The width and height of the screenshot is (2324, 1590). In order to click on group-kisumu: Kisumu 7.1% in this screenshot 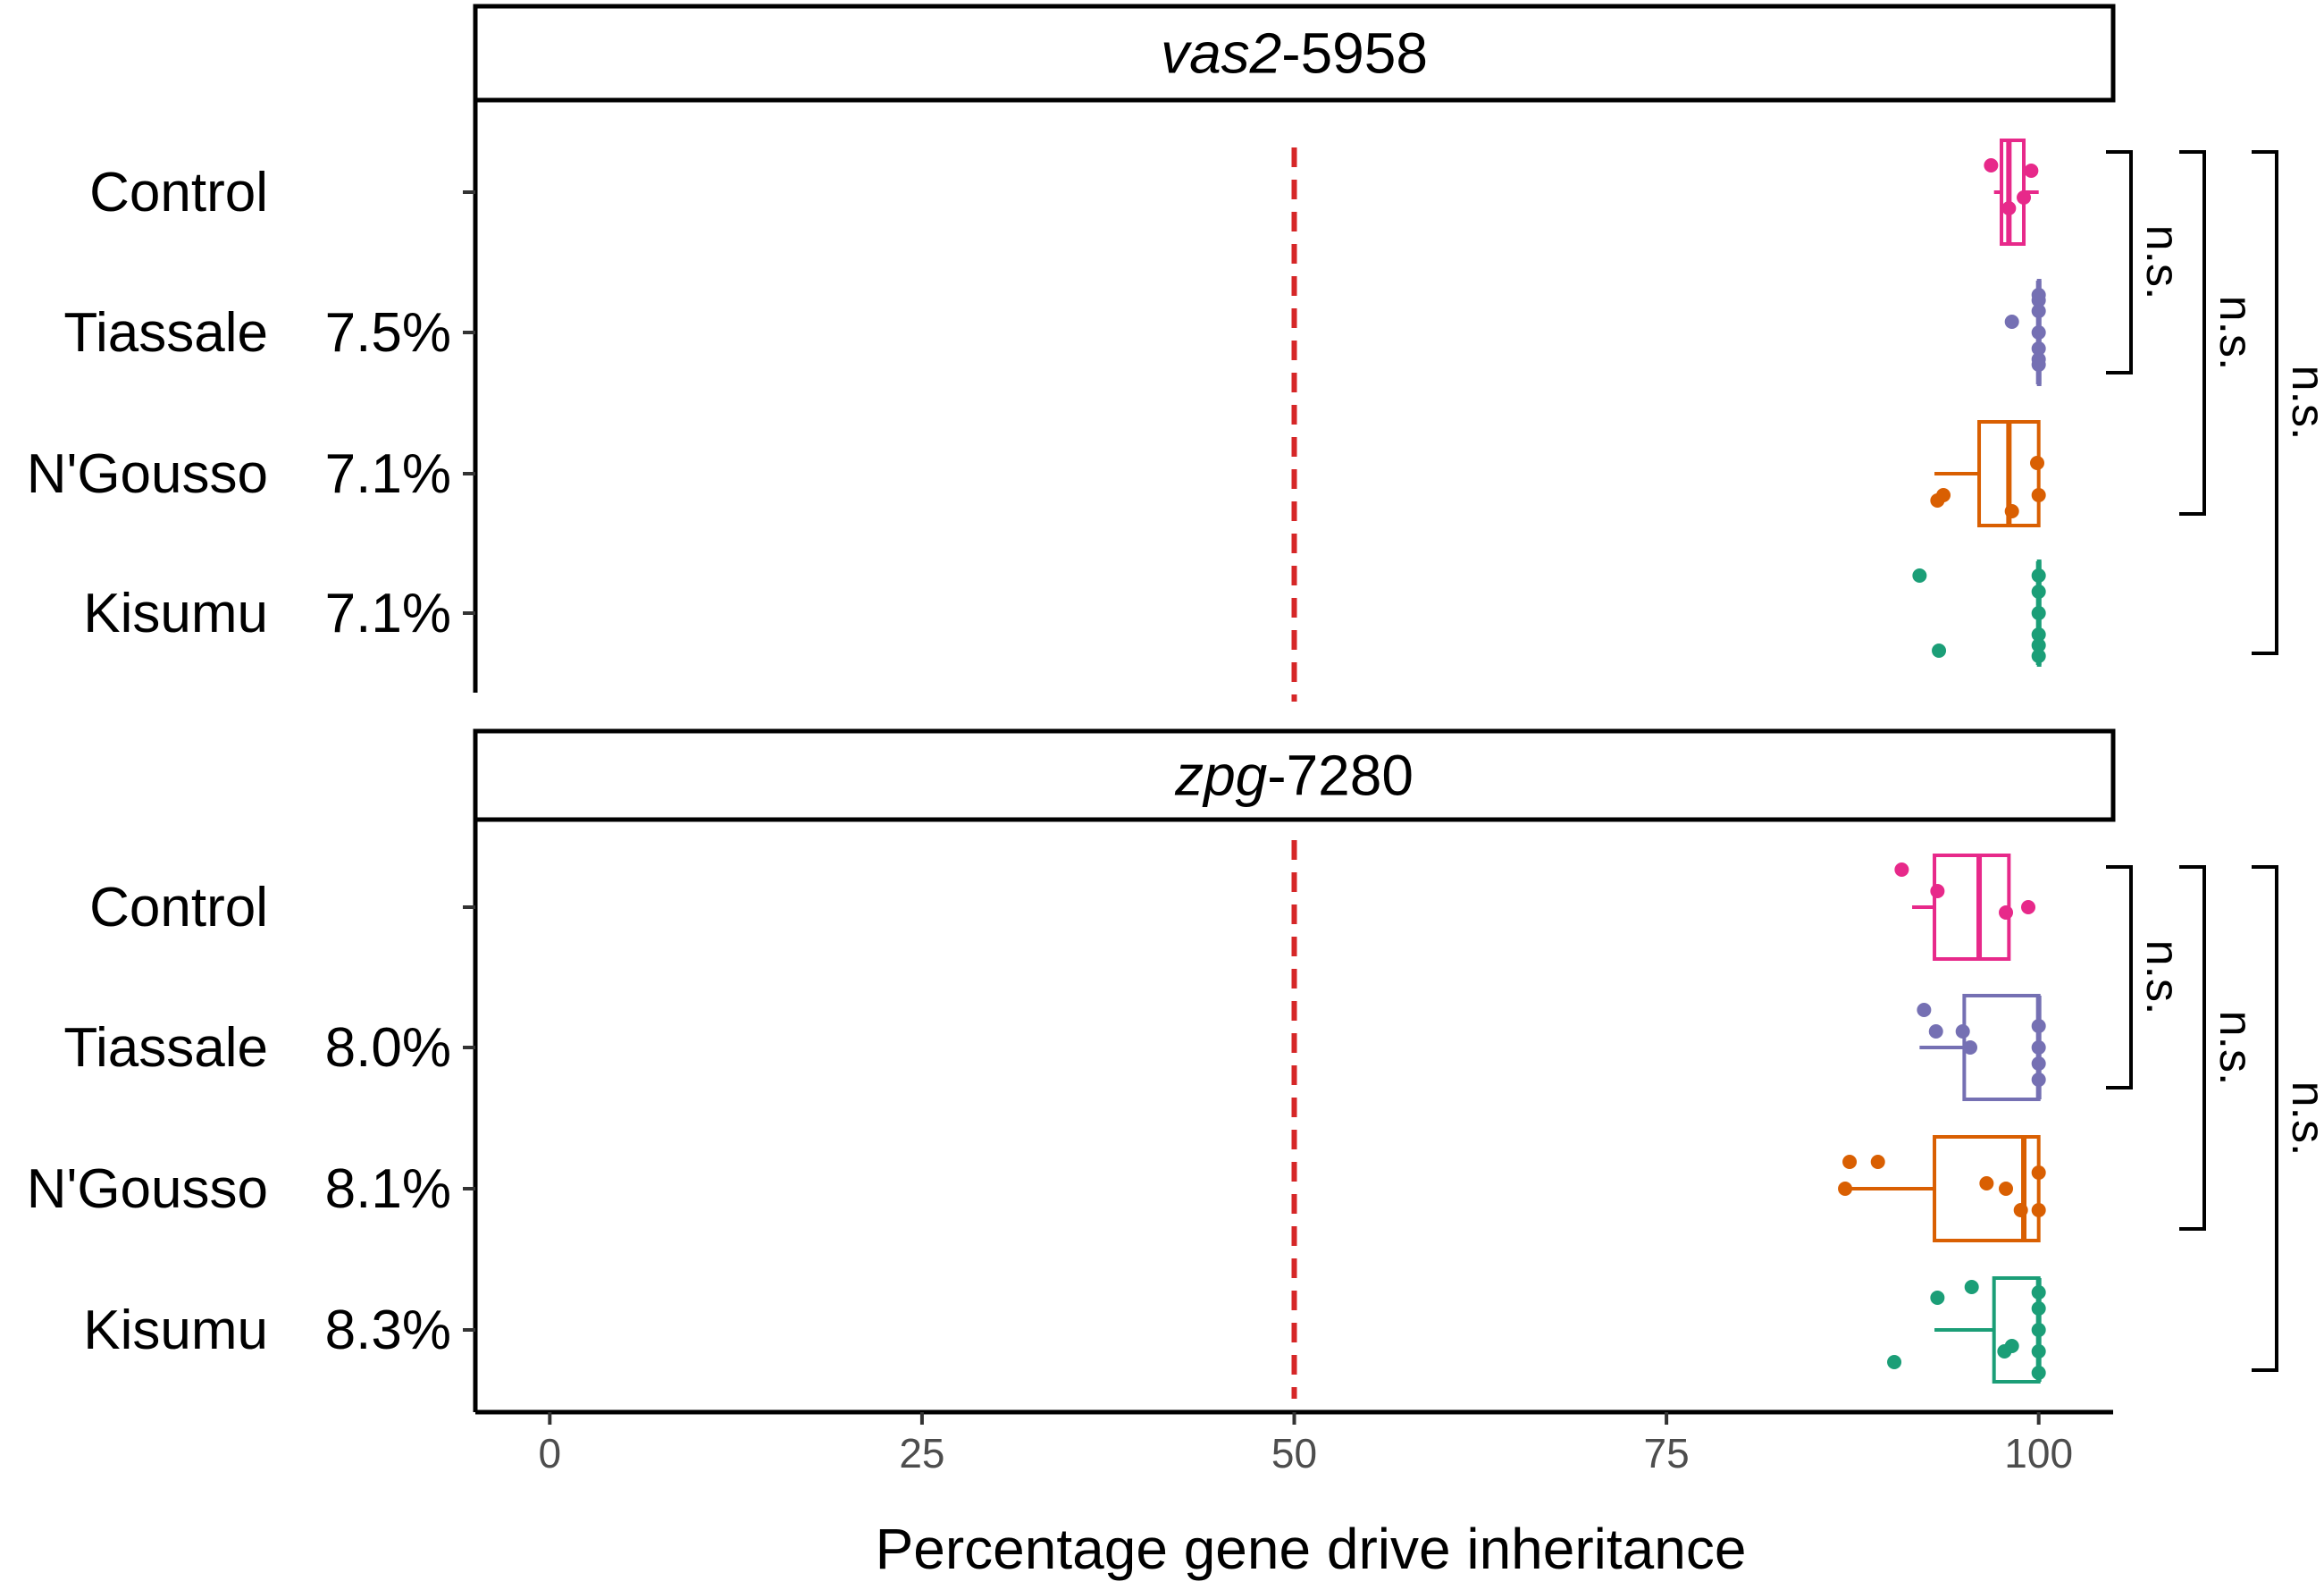, I will do `click(1064, 613)`.